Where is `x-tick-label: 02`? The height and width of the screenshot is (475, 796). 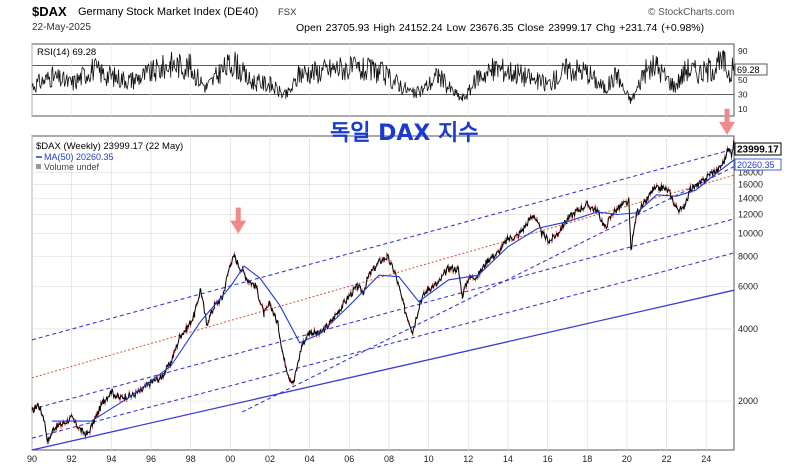
x-tick-label: 02 is located at coordinates (270, 459).